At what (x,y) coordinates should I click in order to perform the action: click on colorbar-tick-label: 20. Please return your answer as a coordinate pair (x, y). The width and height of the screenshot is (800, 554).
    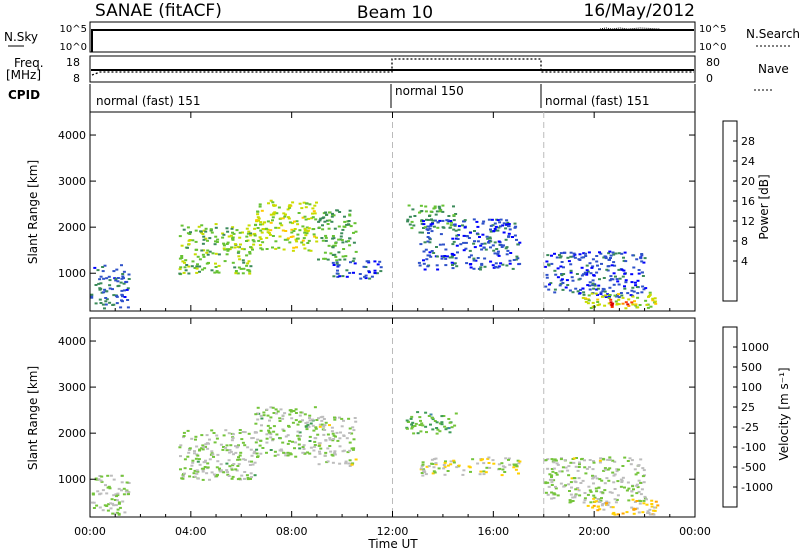
    Looking at the image, I should click on (748, 181).